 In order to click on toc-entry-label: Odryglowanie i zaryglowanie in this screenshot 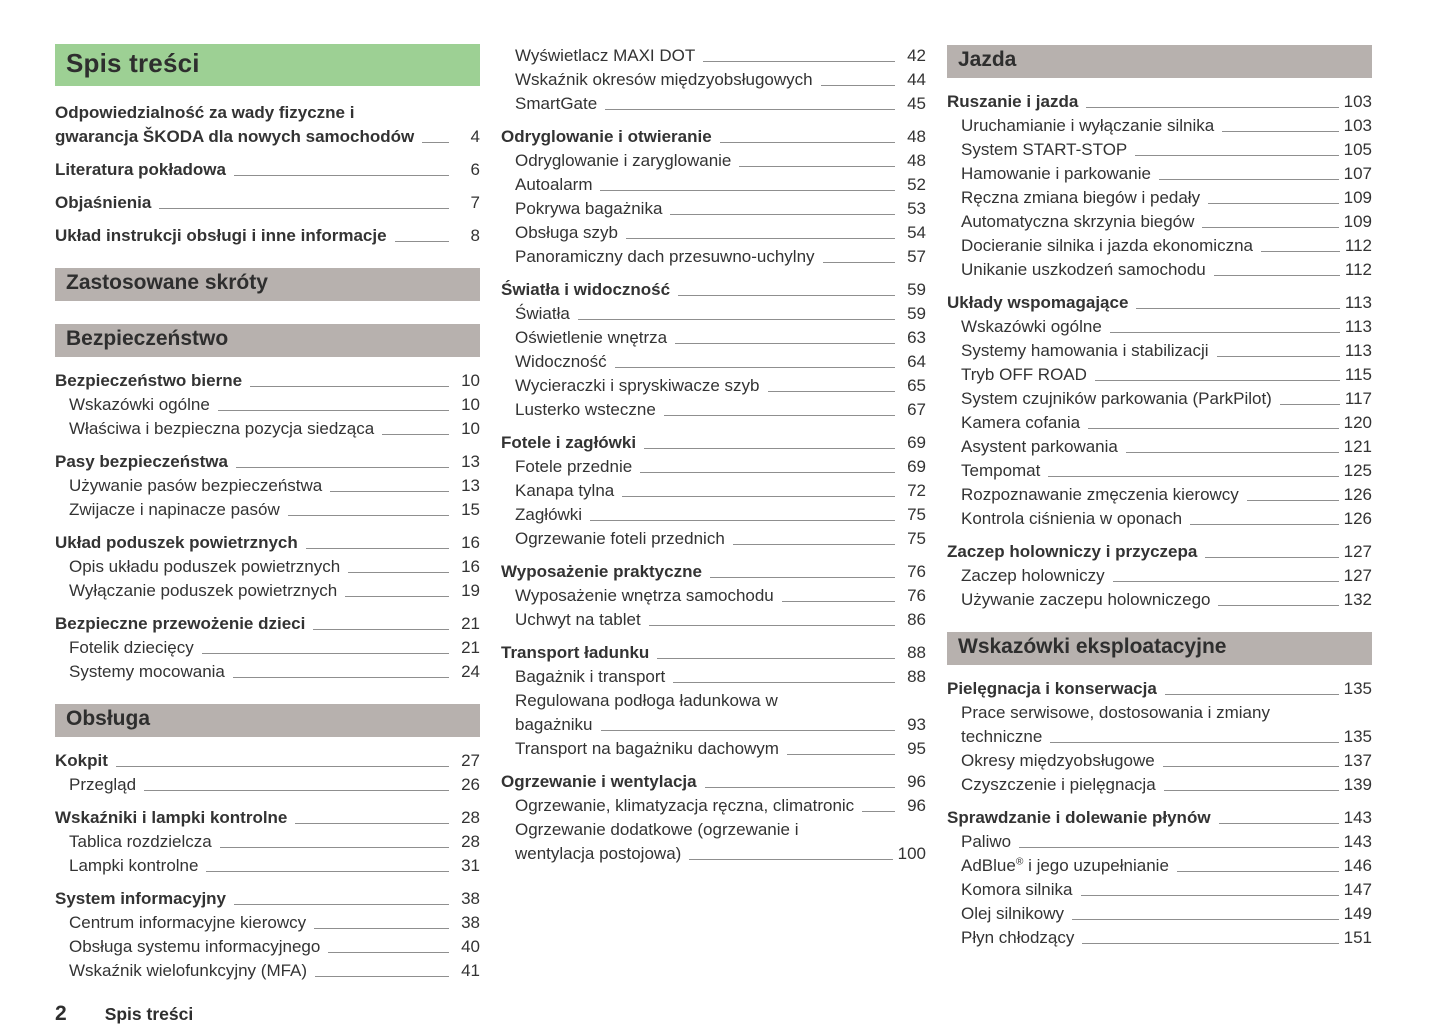, I will do `click(623, 160)`.